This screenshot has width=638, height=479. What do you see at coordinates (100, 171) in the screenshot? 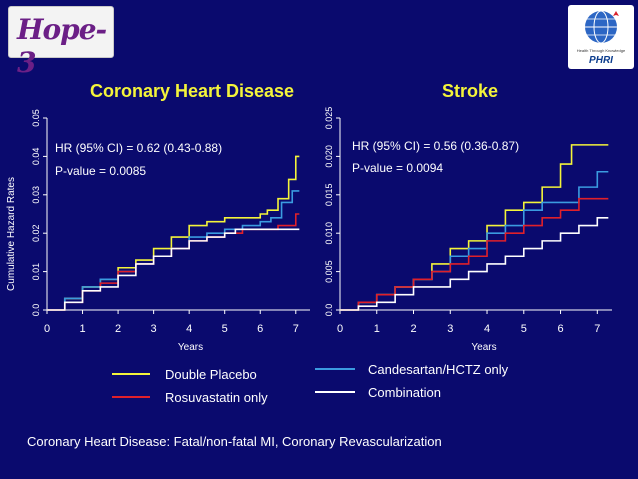
I see `p-value-annotation: P-value = 0.0085` at bounding box center [100, 171].